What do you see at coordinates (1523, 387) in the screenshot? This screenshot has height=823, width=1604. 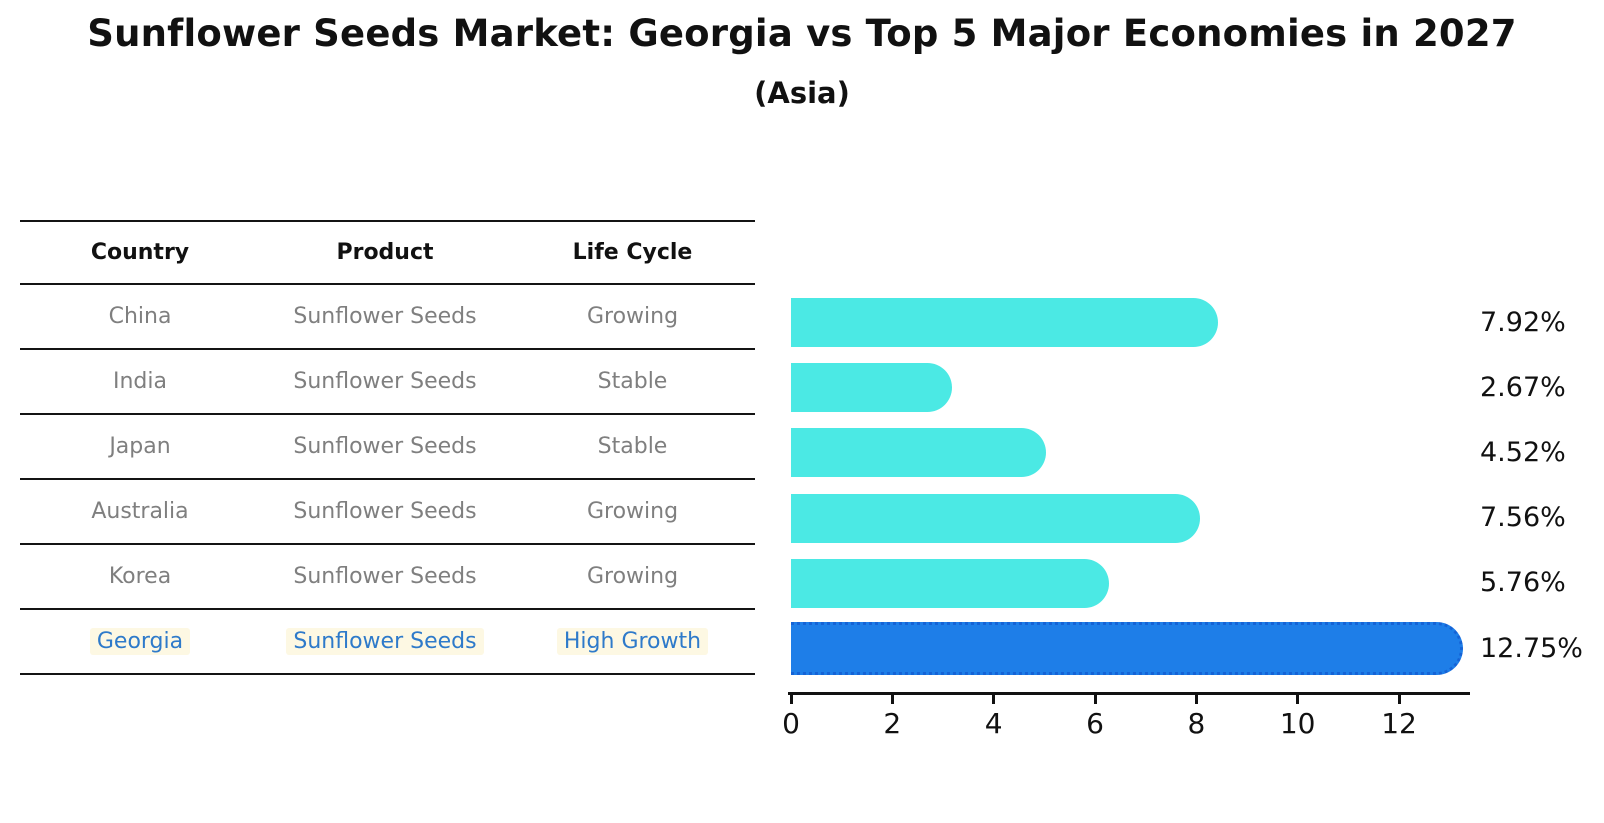 I see `value-label: 2.67%` at bounding box center [1523, 387].